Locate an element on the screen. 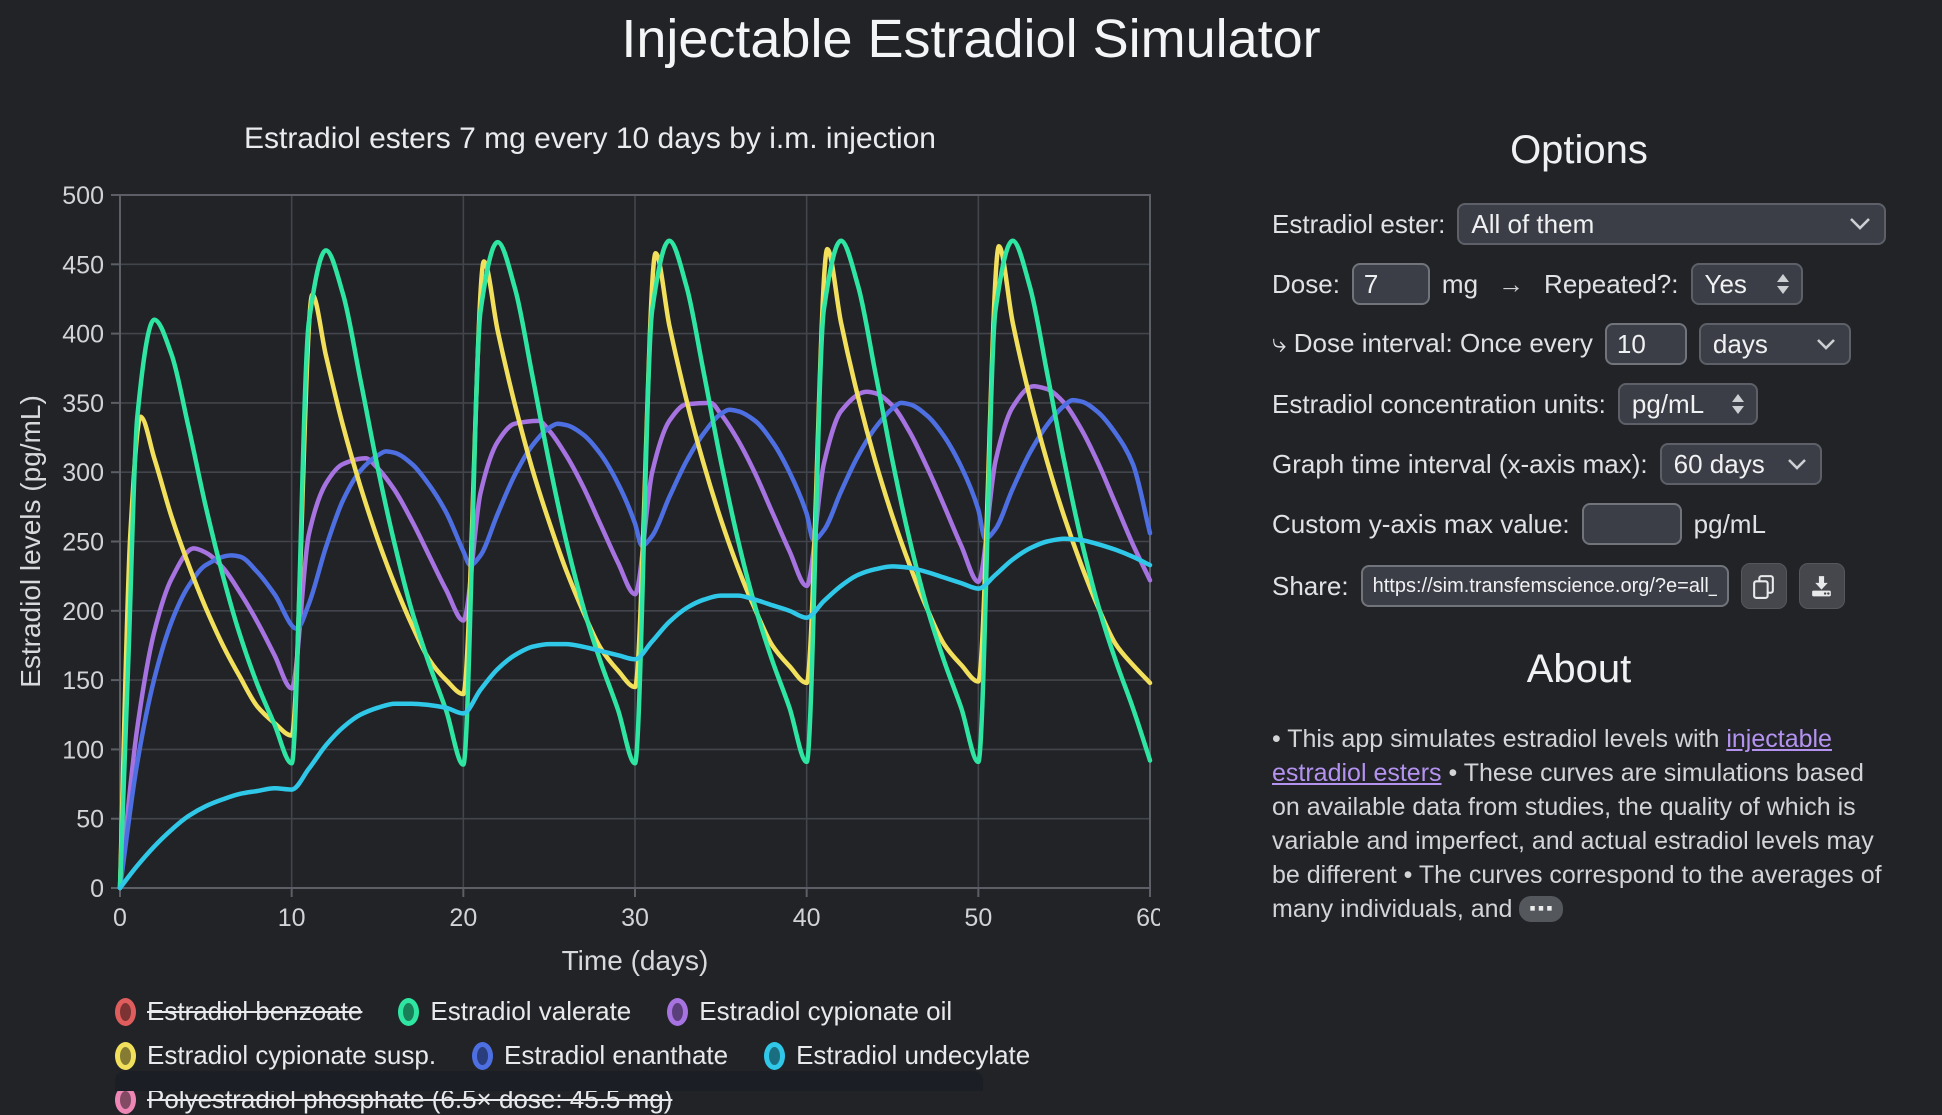 This screenshot has height=1115, width=1942. ester-select-value: All of them is located at coordinates (1533, 223).